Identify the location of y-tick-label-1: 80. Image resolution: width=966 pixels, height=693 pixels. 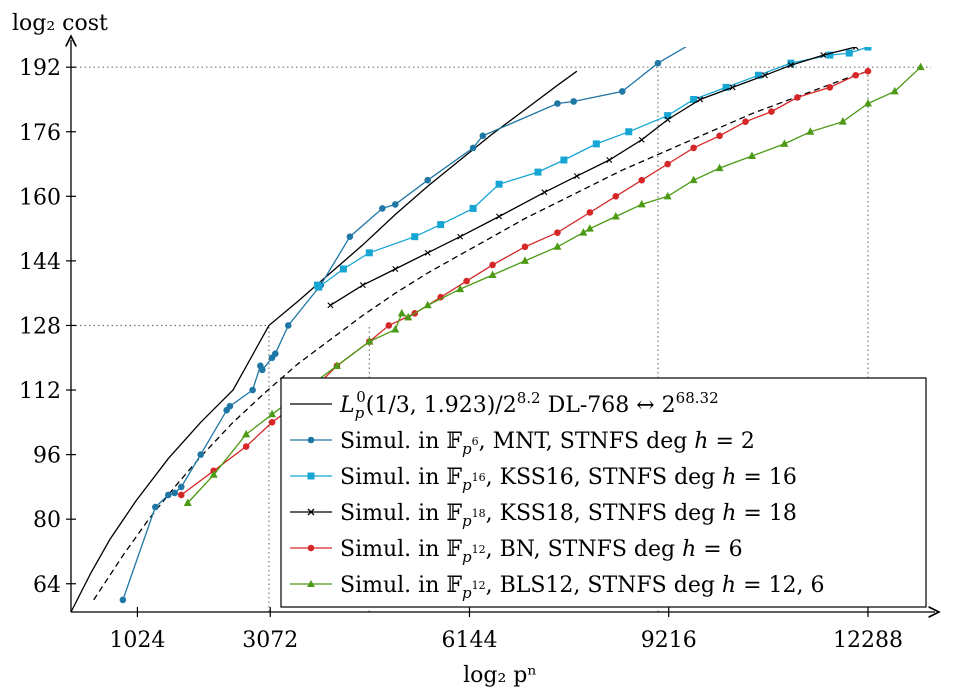
(47, 520).